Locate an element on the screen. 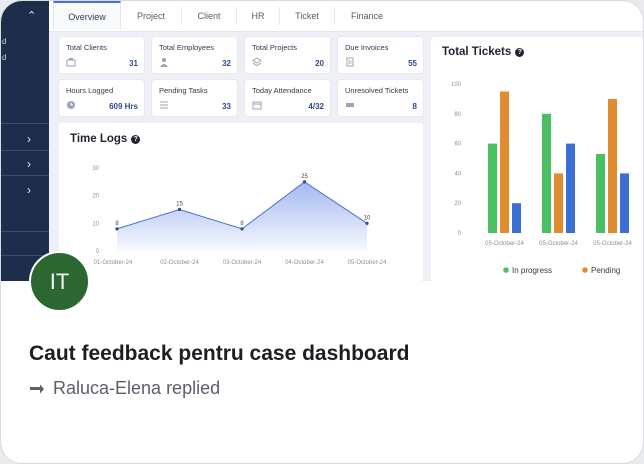 The image size is (644, 464). person-icon is located at coordinates (164, 62).